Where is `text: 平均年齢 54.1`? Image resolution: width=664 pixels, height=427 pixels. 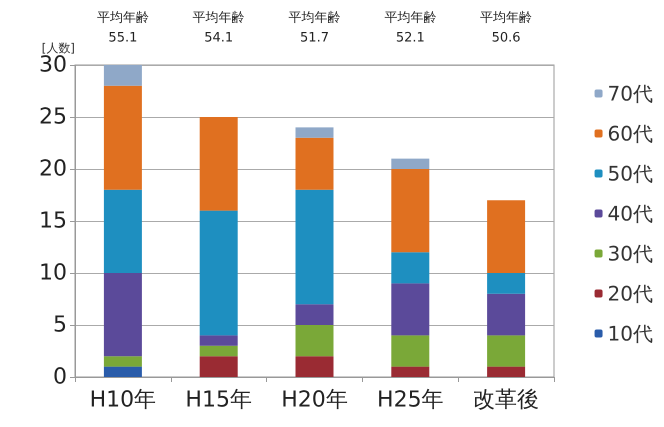 text: 平均年齢 54.1 is located at coordinates (218, 28).